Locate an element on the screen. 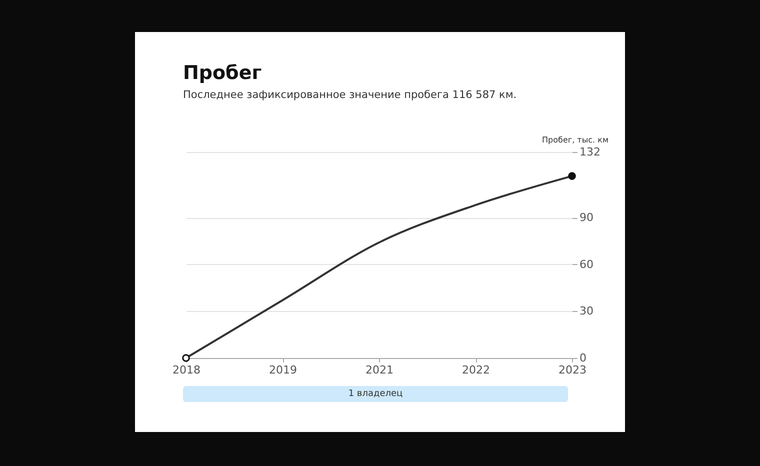 This screenshot has width=760, height=466. x-tick-label: 2021 is located at coordinates (380, 370).